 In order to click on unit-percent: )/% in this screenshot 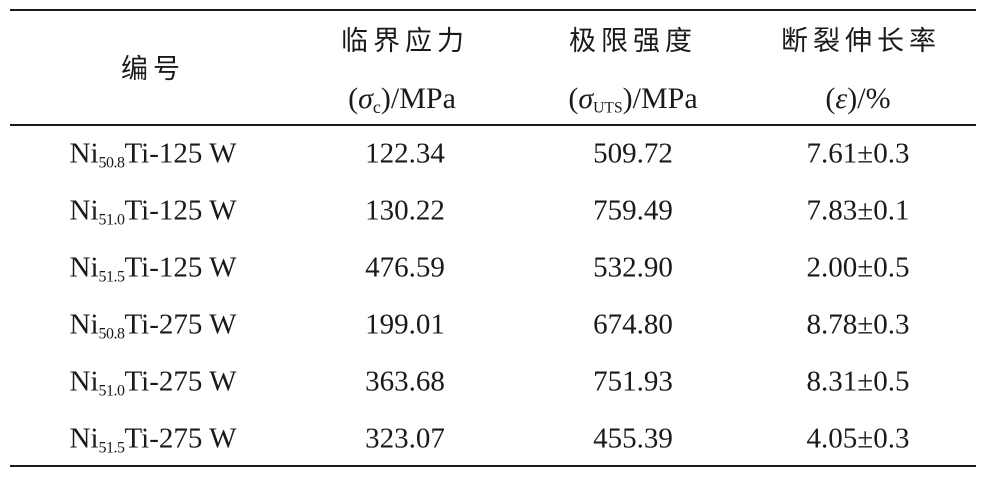, I will do `click(869, 98)`.